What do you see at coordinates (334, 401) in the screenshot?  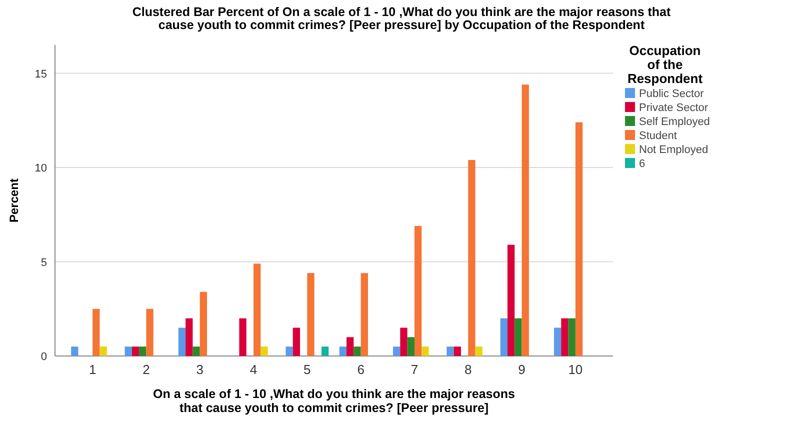 I see `x-axis-title: On a scale of 1 - 10 ,What do you think are the major reasons that cause youth to commit crimes? [Peer pressure]` at bounding box center [334, 401].